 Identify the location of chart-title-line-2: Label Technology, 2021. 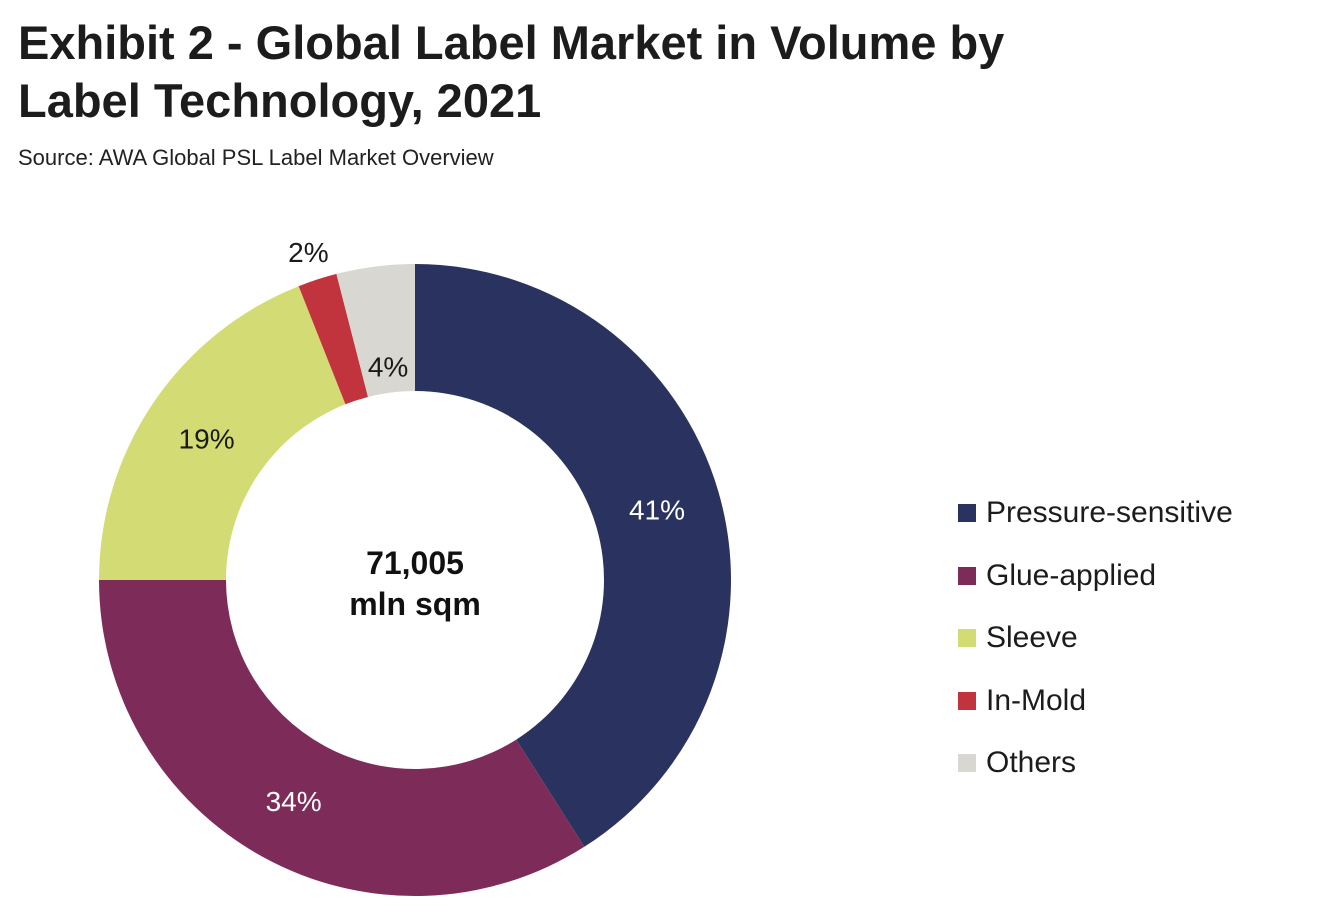
(280, 100).